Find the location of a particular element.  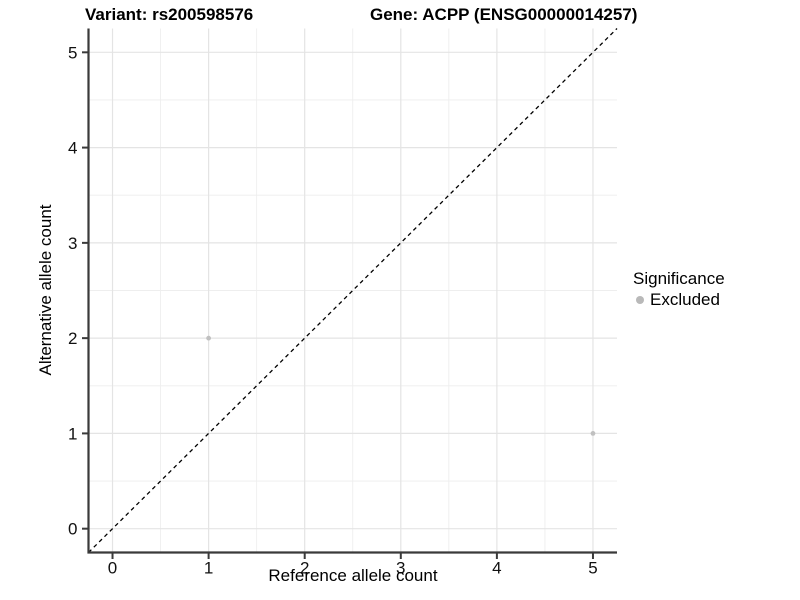

x-tick-label: 1 is located at coordinates (208, 568).